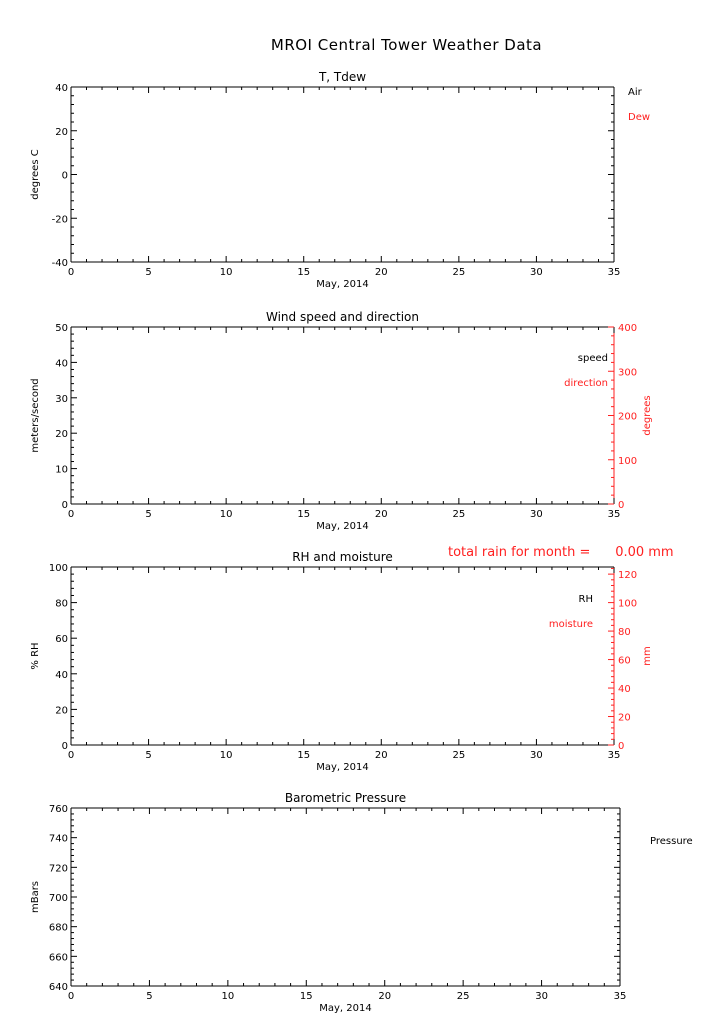 This screenshot has height=1024, width=723. What do you see at coordinates (624, 689) in the screenshot?
I see `chart-3-y2tick-label: 40` at bounding box center [624, 689].